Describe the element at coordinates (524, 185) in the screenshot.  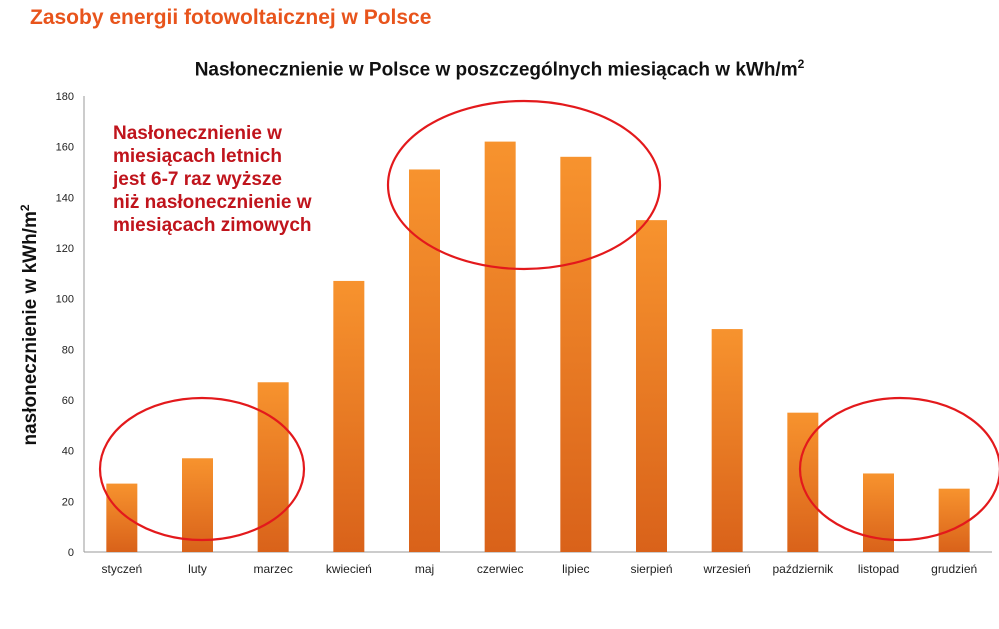
I see `summer-ellipse` at that location.